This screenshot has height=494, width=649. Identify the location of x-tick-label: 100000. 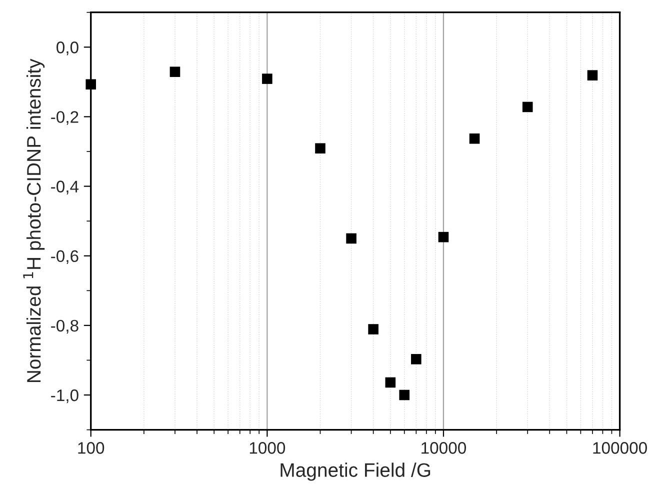
(620, 448).